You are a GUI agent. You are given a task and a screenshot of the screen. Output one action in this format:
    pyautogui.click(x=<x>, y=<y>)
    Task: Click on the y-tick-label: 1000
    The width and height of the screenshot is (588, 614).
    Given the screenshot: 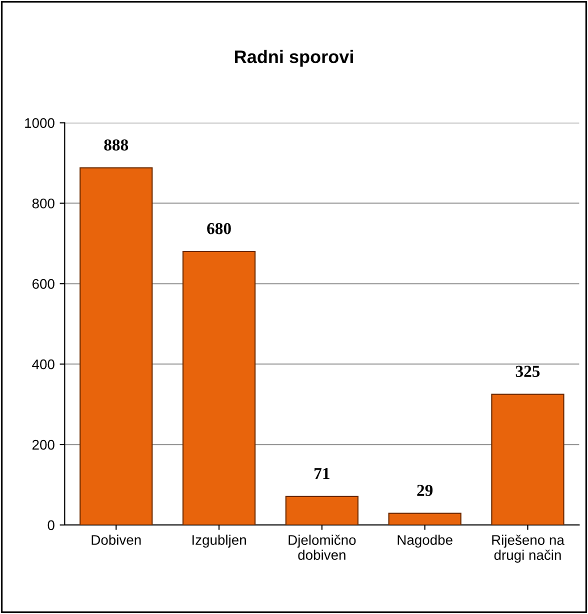 What is the action you would take?
    pyautogui.click(x=39, y=123)
    